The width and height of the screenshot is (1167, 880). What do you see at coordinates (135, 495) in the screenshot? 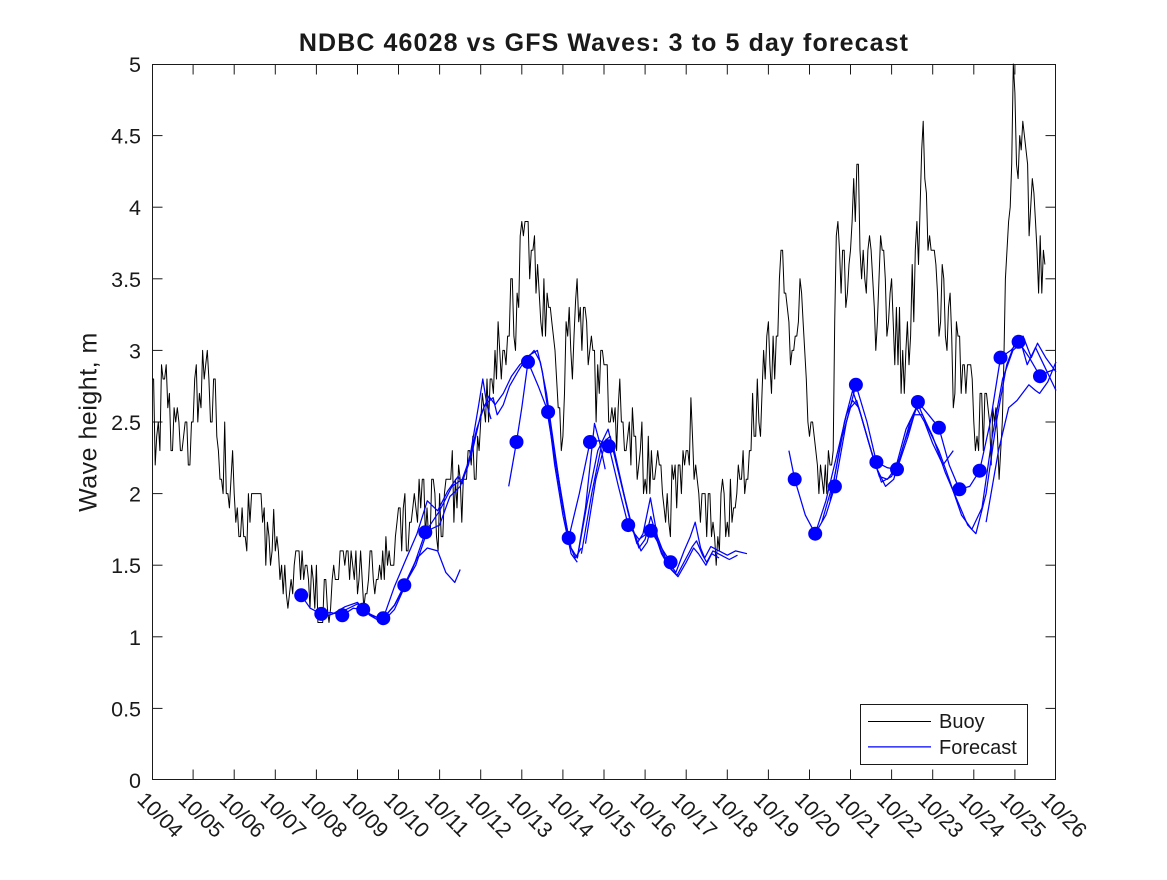
I see `svg-text: 2` at bounding box center [135, 495].